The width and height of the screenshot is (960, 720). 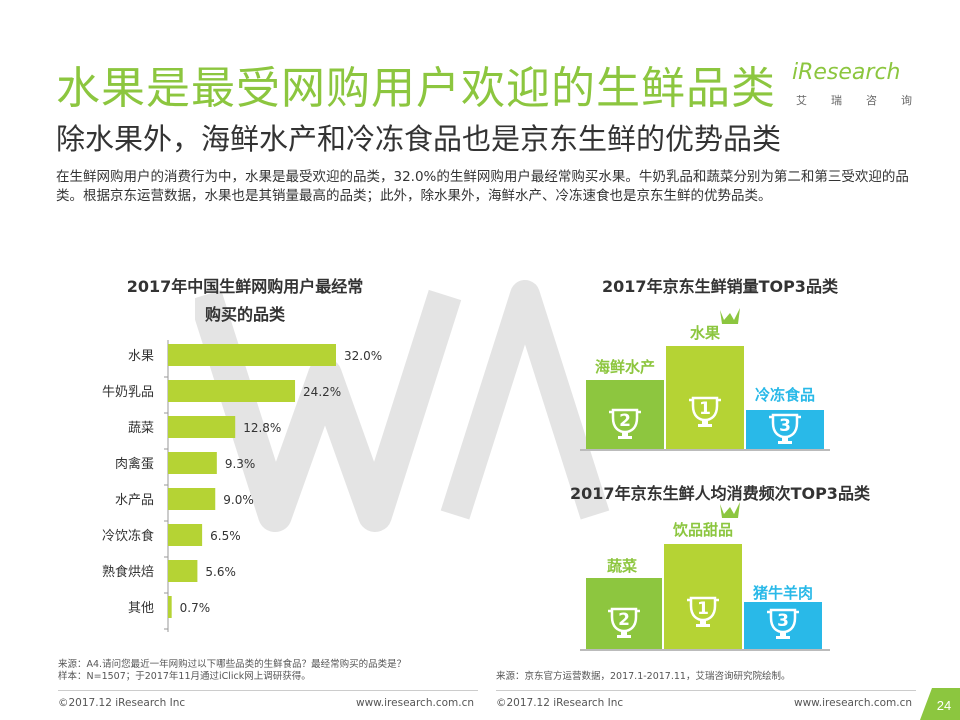 I want to click on page-number-badge: 24, so click(x=940, y=704).